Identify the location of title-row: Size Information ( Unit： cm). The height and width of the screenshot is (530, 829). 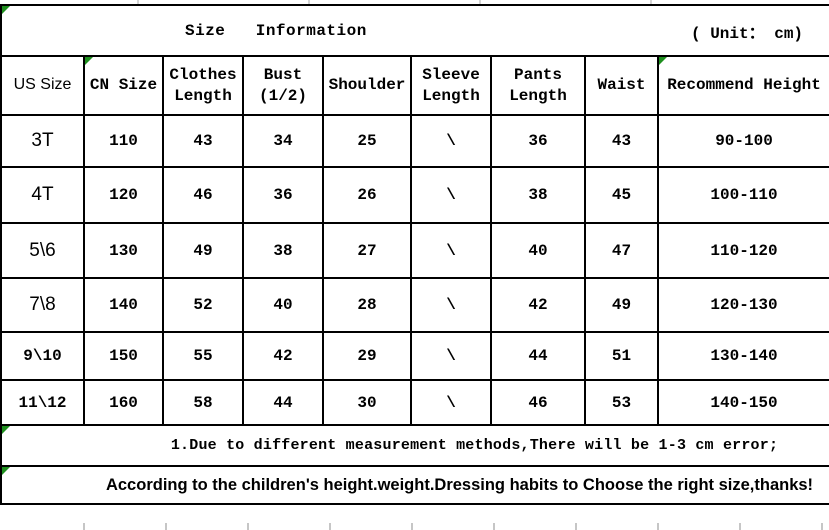
(414, 30).